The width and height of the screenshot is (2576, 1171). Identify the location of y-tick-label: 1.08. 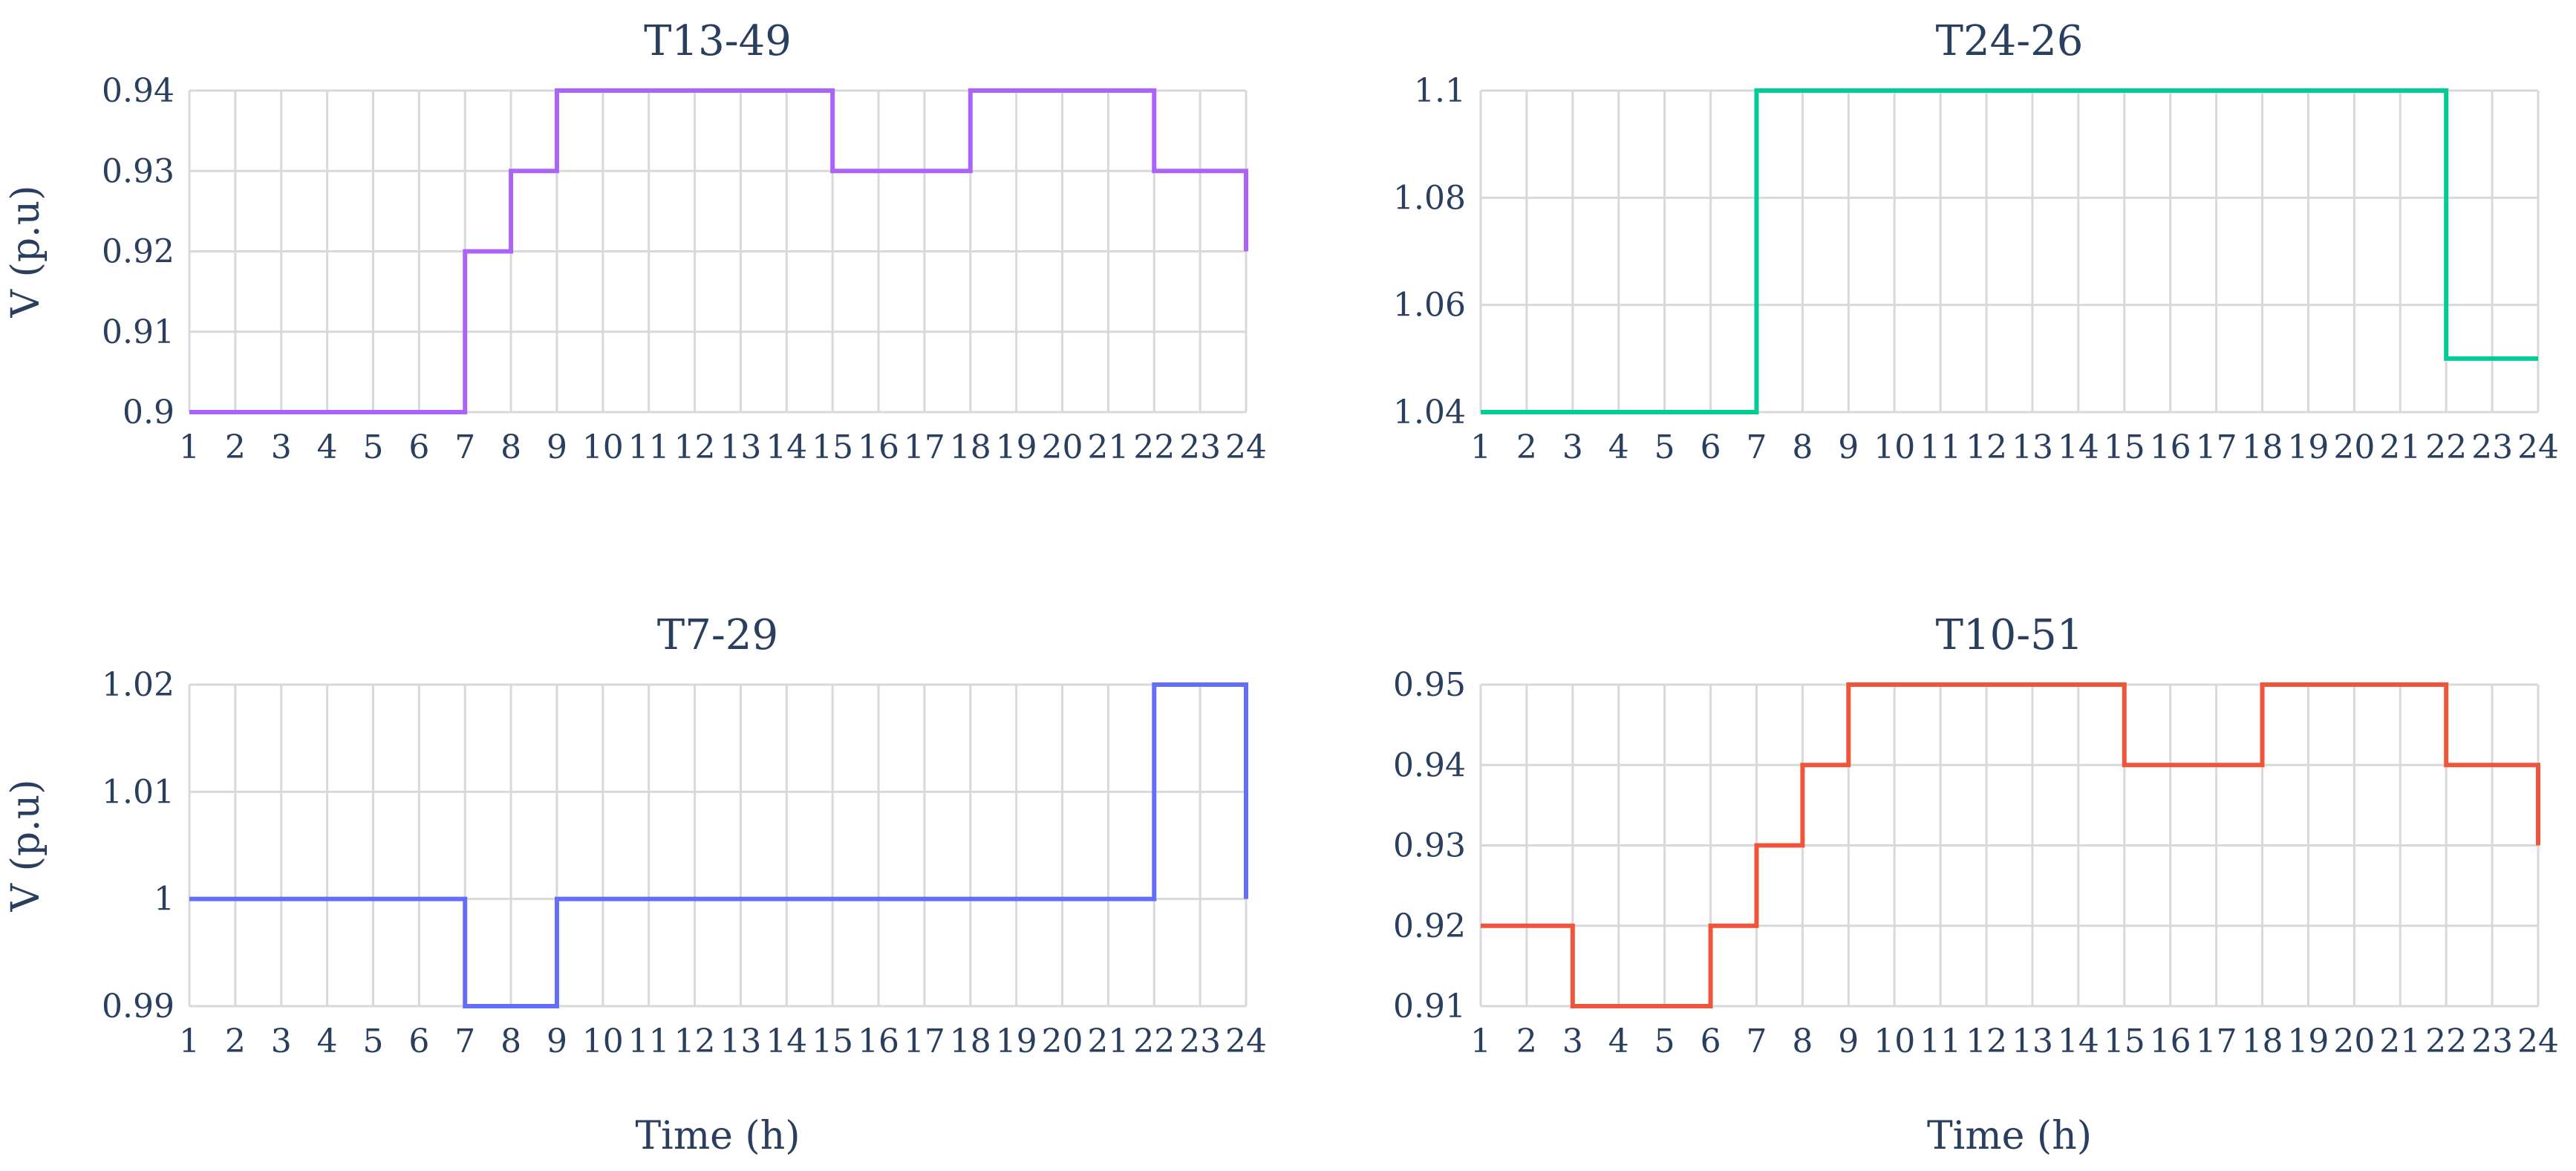
(1429, 198).